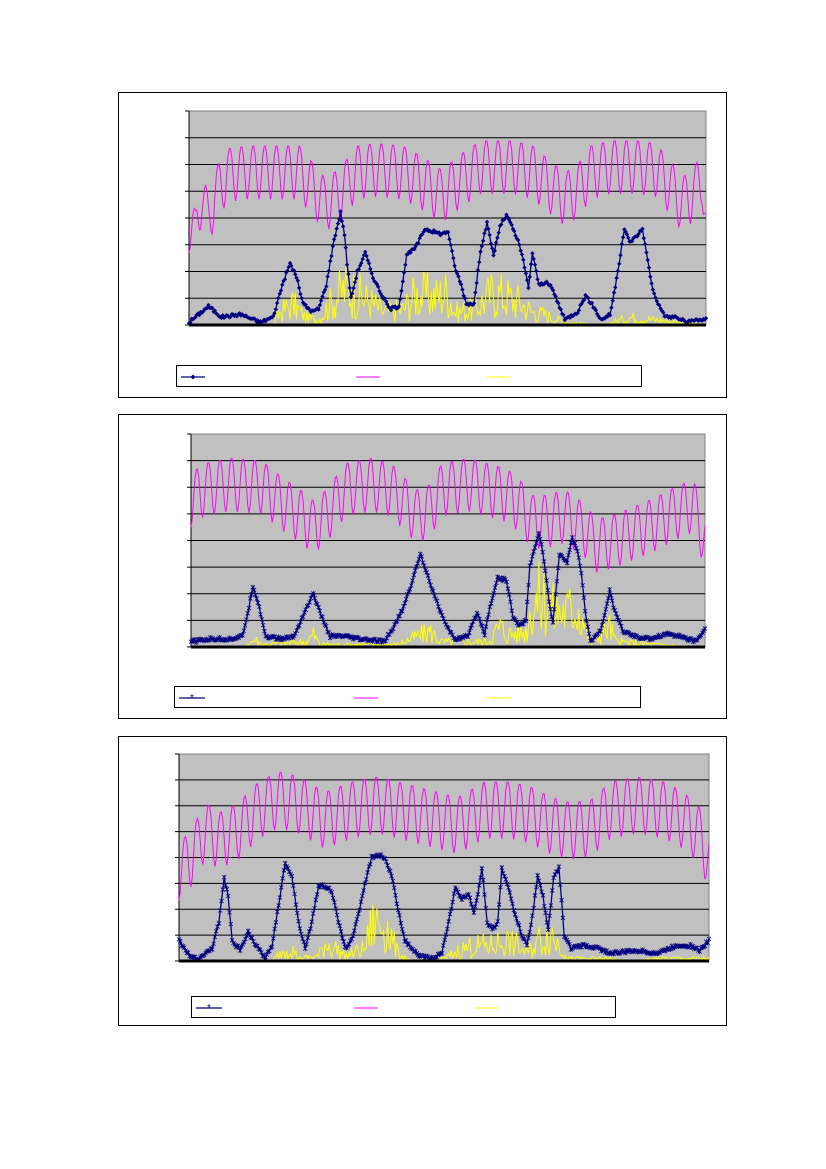  I want to click on gridlines, so click(448, 540).